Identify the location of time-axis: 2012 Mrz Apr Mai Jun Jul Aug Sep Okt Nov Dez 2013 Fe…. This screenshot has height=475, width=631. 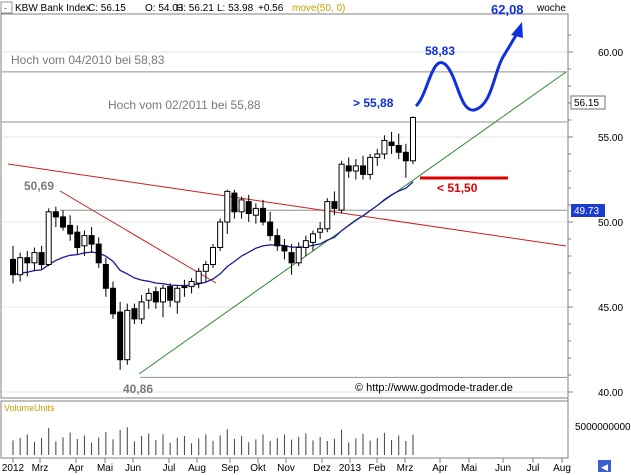
(286, 466).